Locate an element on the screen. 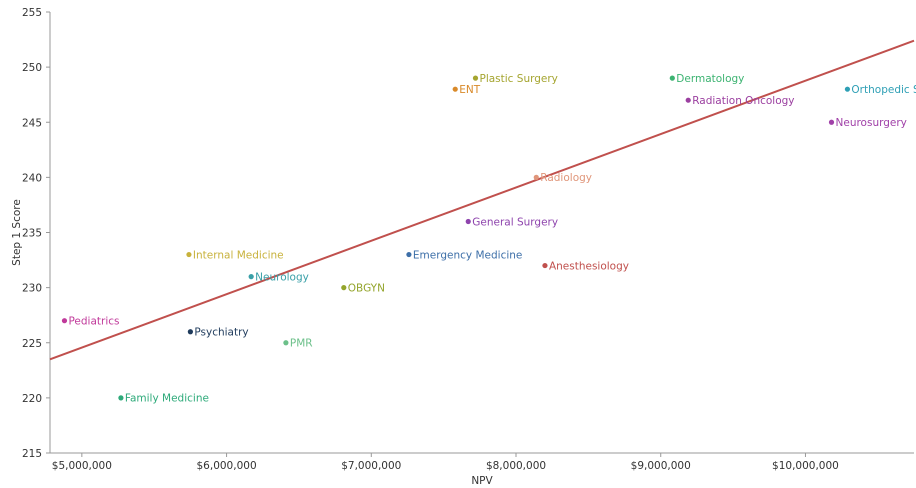  y-tick-label: 240 is located at coordinates (32, 178).